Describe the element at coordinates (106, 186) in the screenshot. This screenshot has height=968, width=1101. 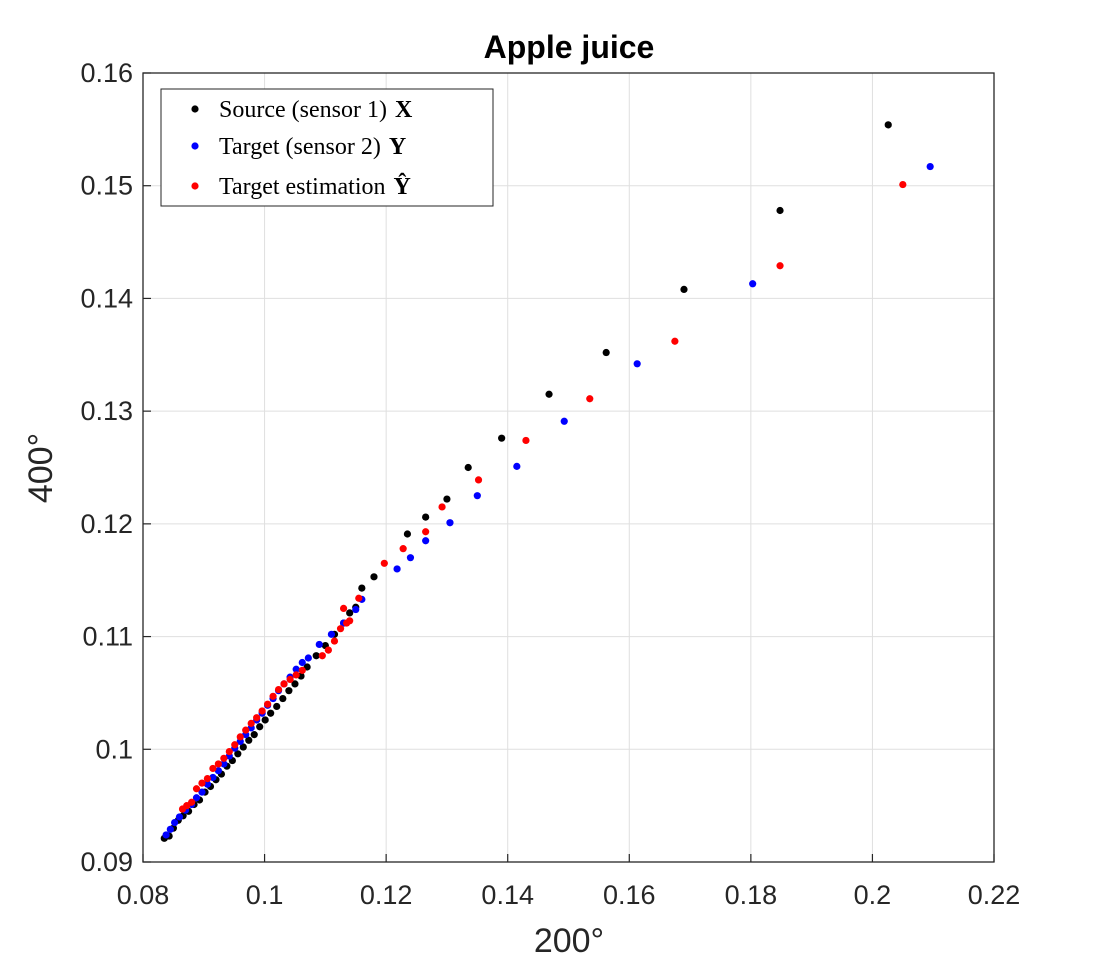
I see `y-tick-label: 0.15` at that location.